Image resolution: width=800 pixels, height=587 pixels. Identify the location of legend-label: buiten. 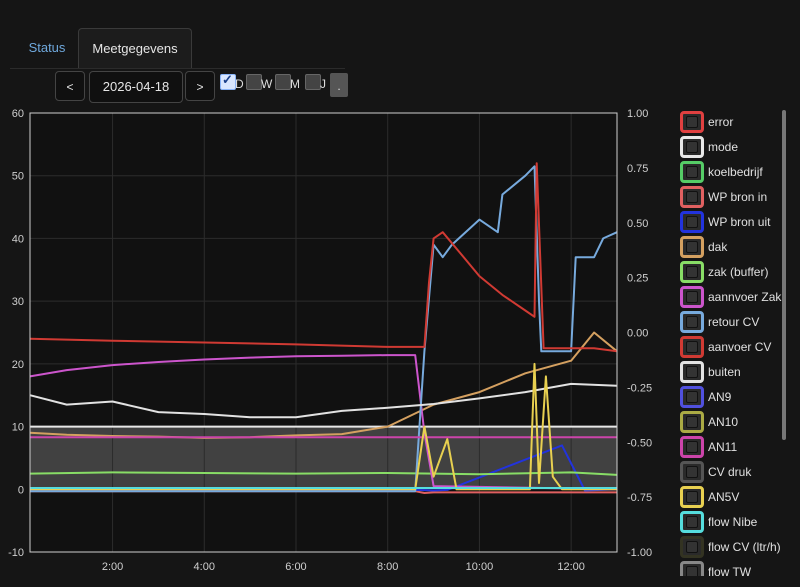
(724, 372).